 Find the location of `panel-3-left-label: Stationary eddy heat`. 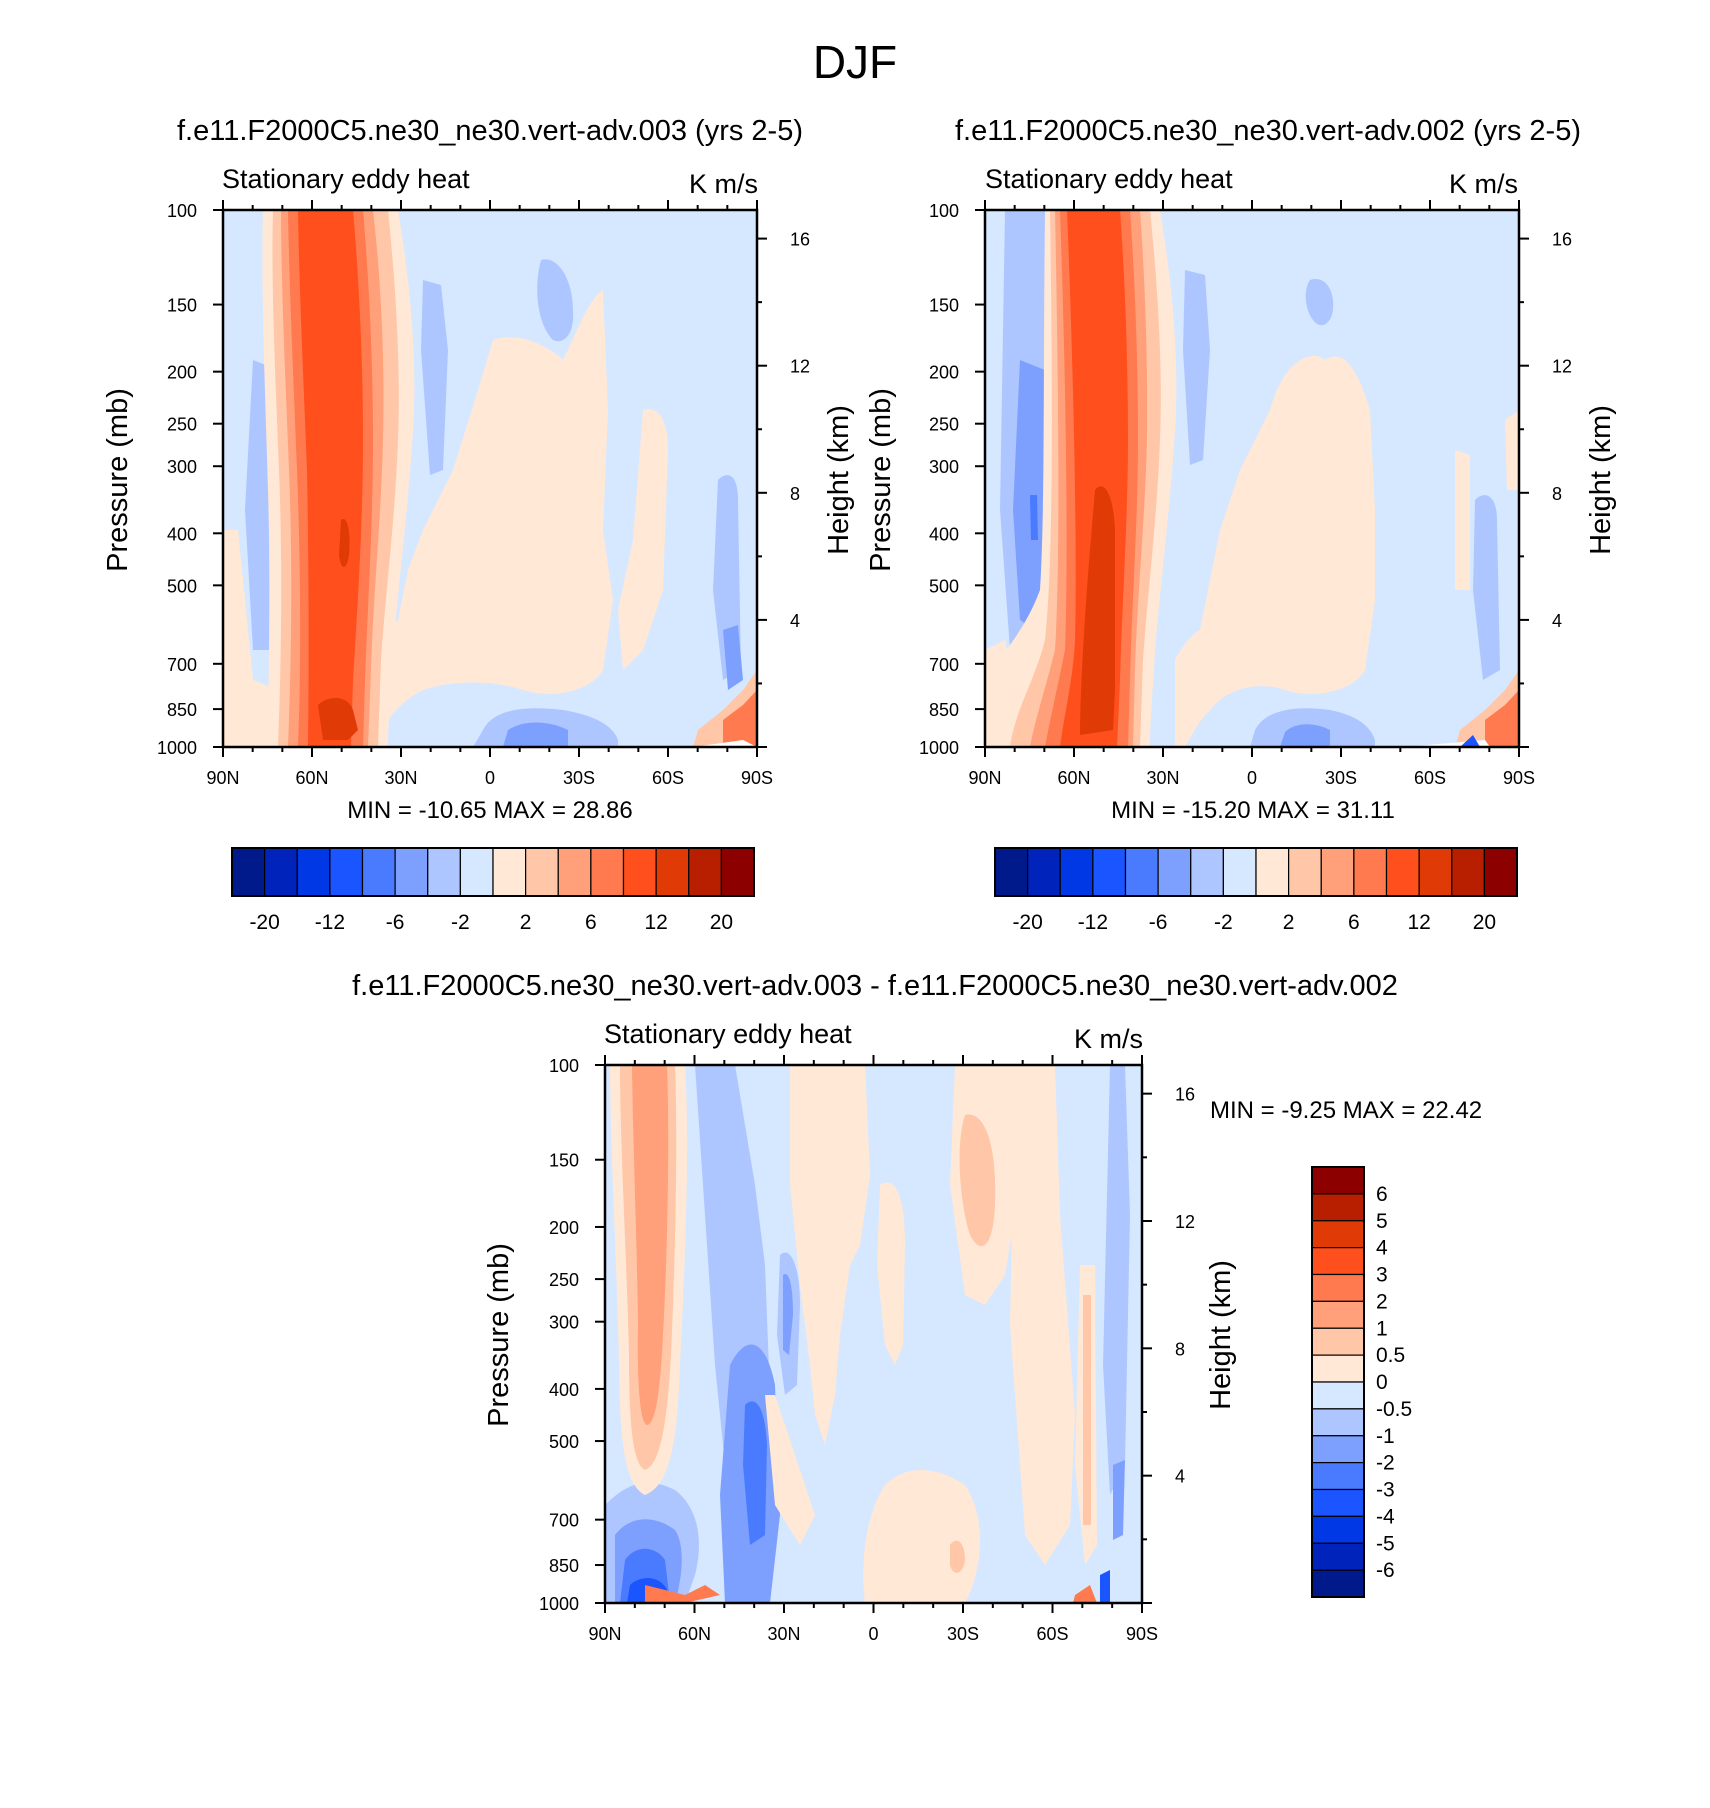

panel-3-left-label: Stationary eddy heat is located at coordinates (728, 1034).